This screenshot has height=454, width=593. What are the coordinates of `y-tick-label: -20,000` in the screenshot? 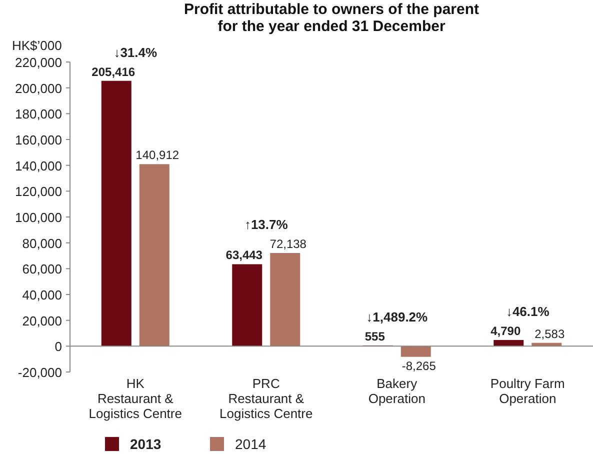 It's located at (40, 372).